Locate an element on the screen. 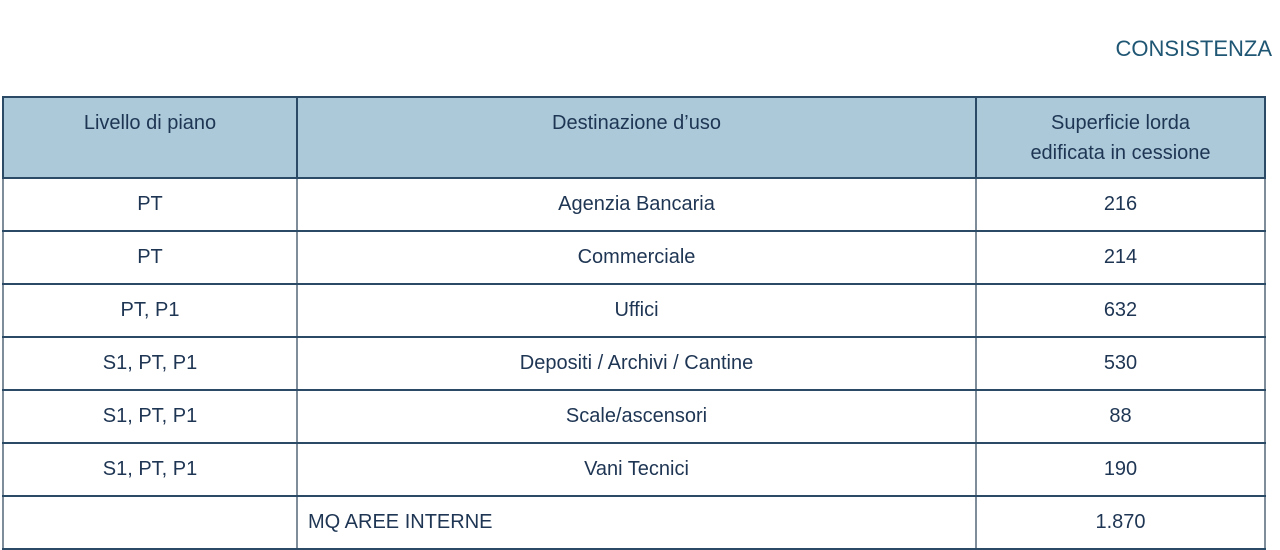 The image size is (1280, 550). cell-area: 88 is located at coordinates (1120, 416).